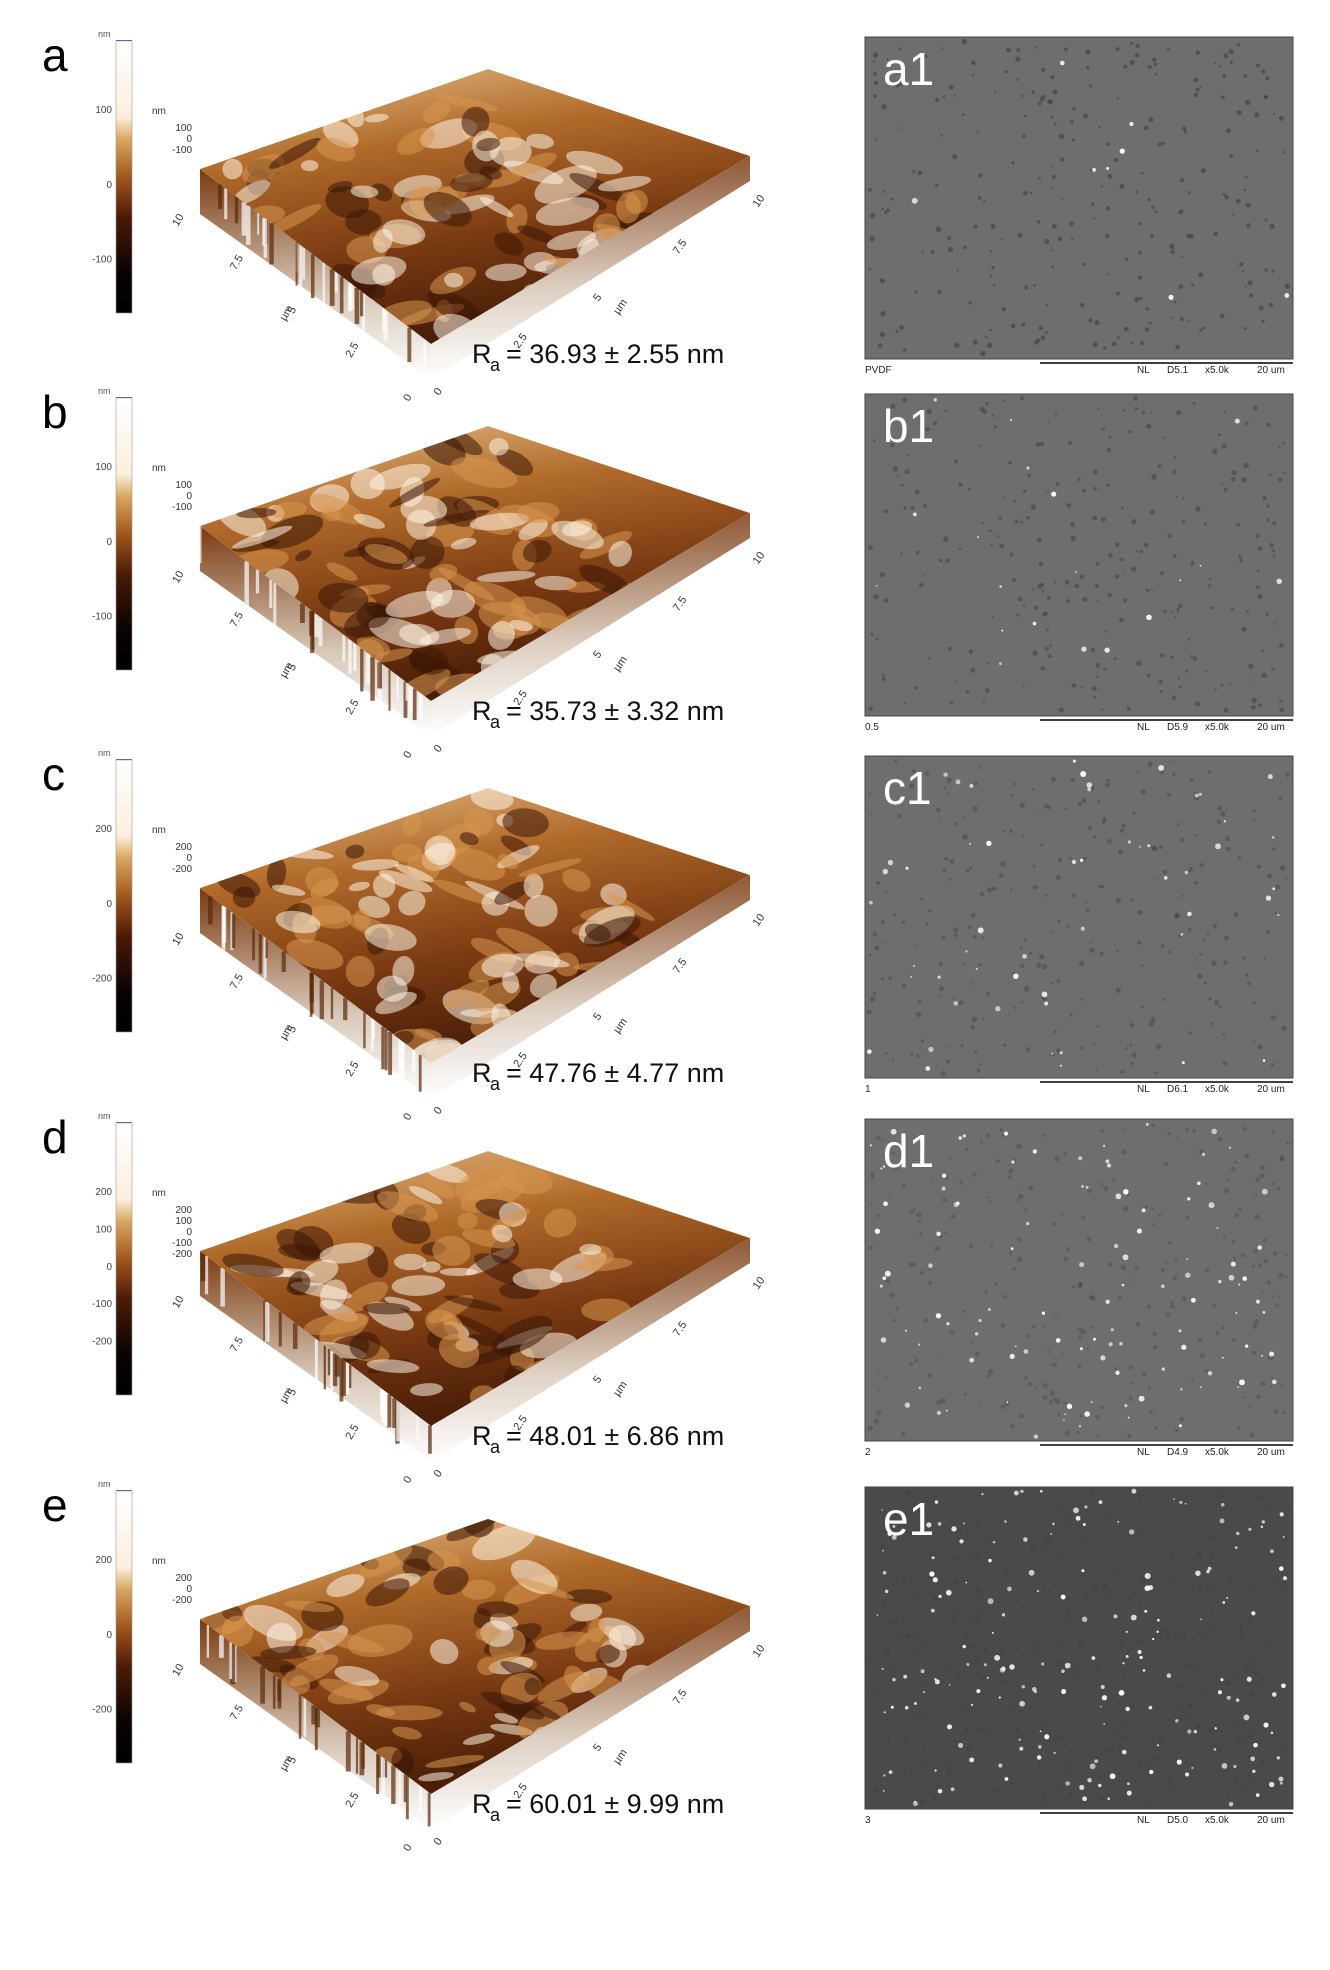 This screenshot has height=1970, width=1330. I want to click on colorbar-tick-label: 0, so click(109, 904).